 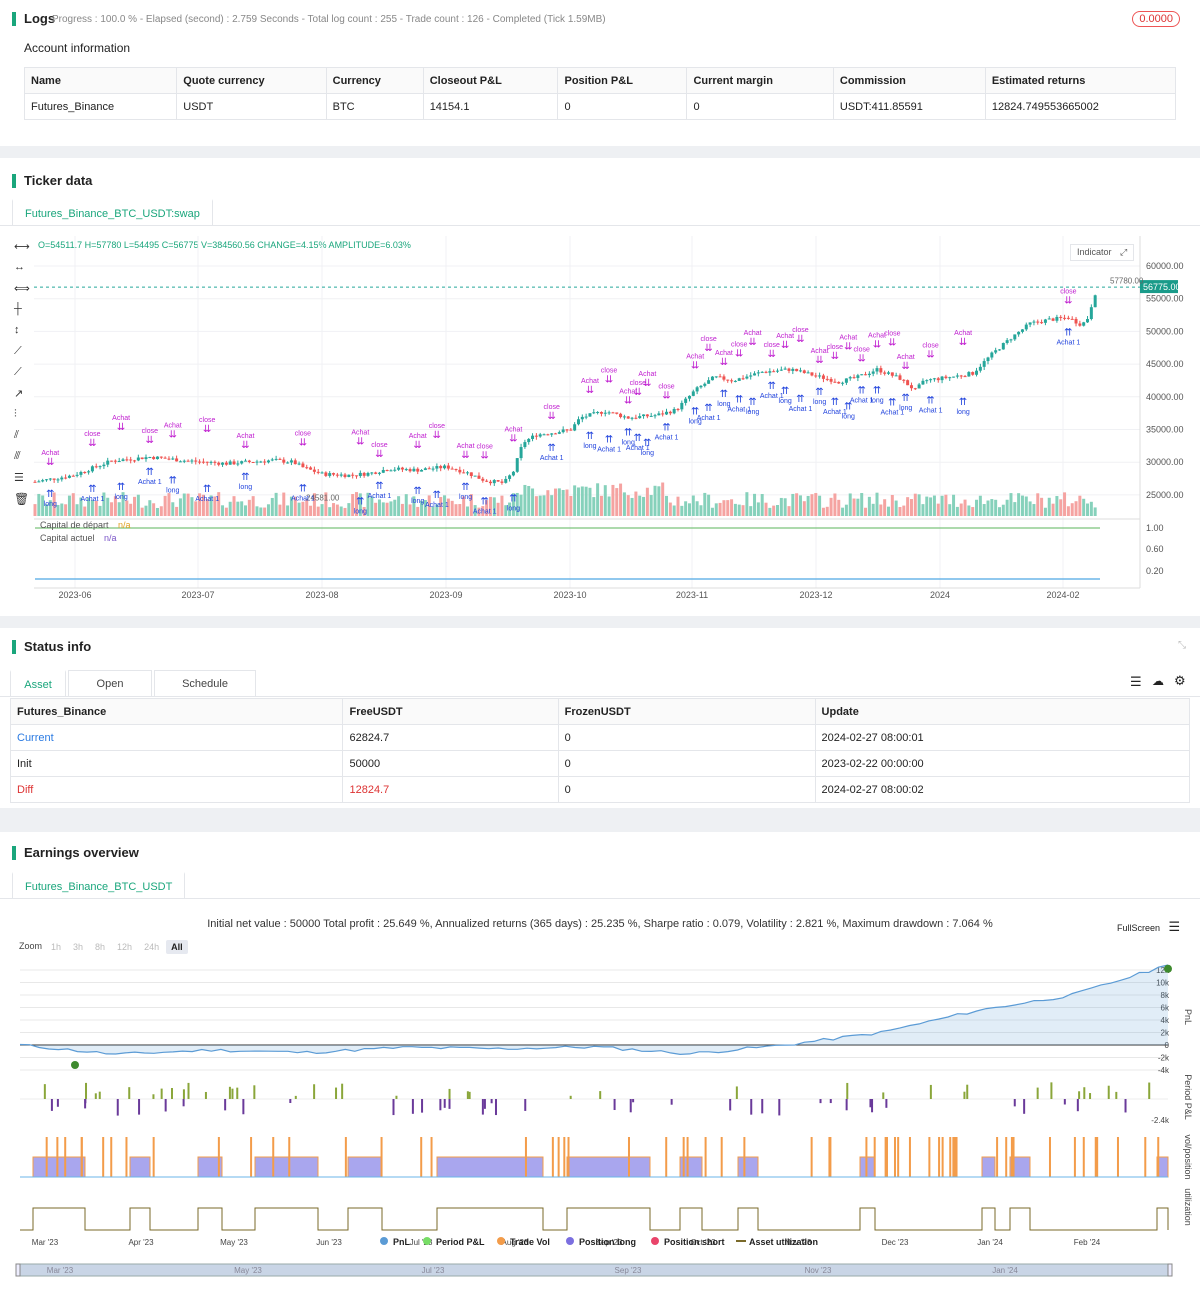 What do you see at coordinates (607, 1242) in the screenshot?
I see `legend-item: Position long` at bounding box center [607, 1242].